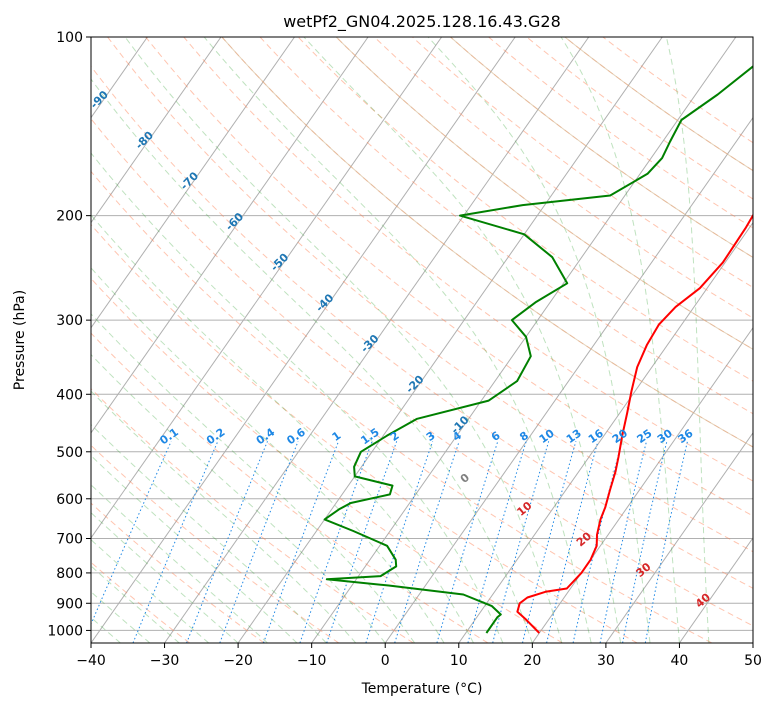  Describe the element at coordinates (459, 661) in the screenshot. I see `x-tick-label: 10` at that location.